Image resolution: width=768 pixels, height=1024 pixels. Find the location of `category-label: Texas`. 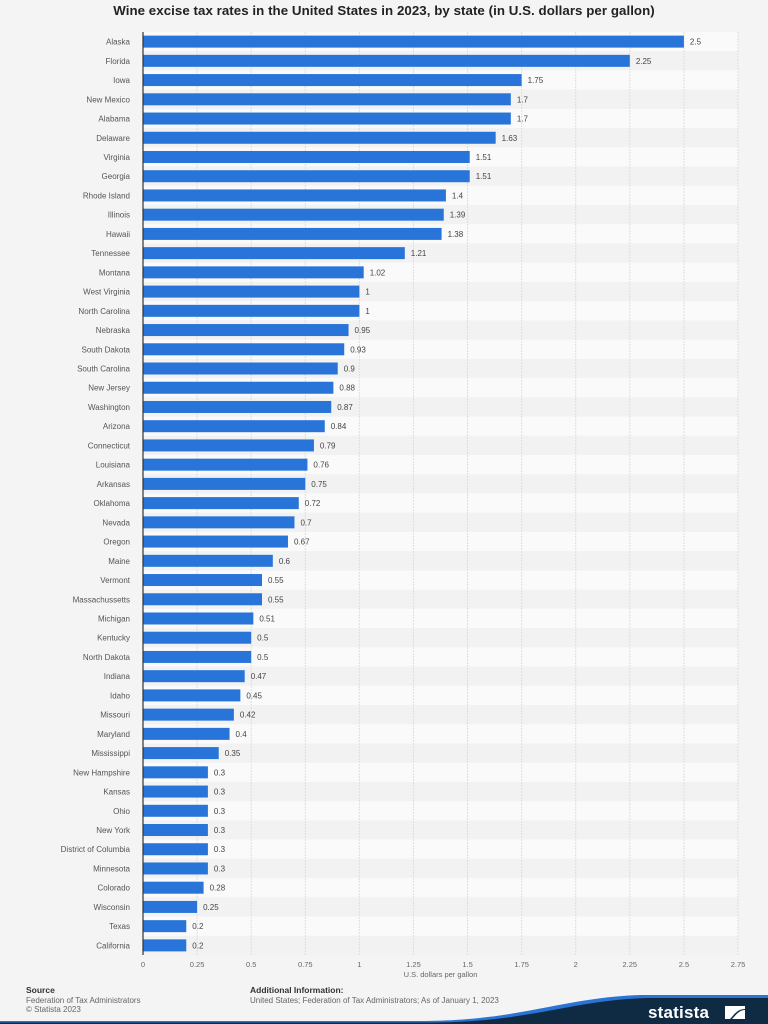

category-label: Texas is located at coordinates (119, 926).